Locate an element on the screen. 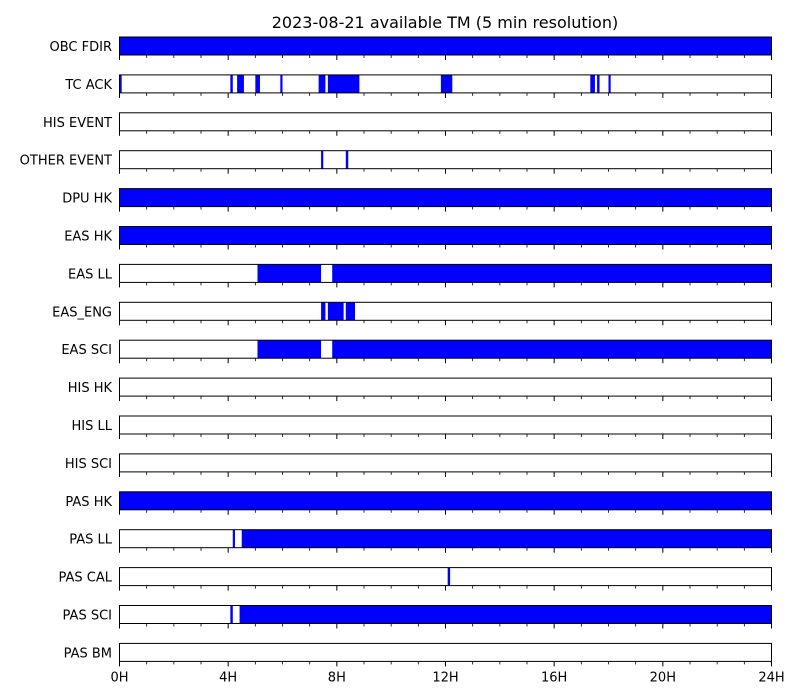  row-label: HIS EVENT is located at coordinates (77, 123).